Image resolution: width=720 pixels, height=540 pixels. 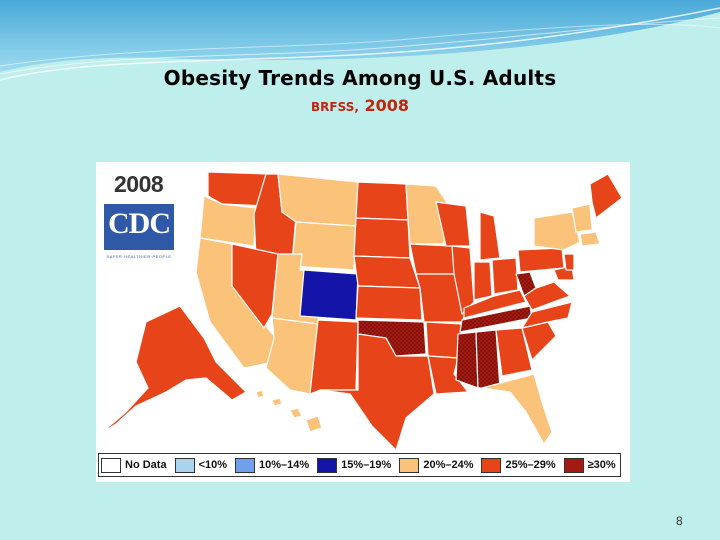 What do you see at coordinates (448, 375) in the screenshot?
I see `state-louisiana` at bounding box center [448, 375].